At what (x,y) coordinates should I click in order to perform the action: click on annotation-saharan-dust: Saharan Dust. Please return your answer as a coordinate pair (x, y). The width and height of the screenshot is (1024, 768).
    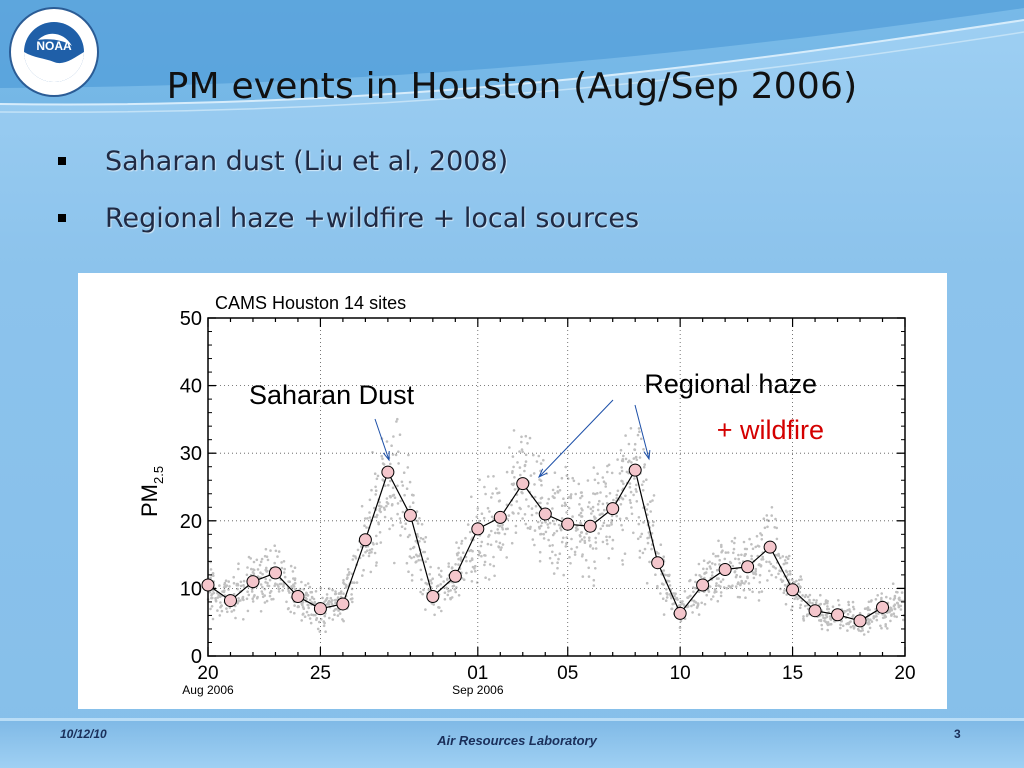
    Looking at the image, I should click on (332, 395).